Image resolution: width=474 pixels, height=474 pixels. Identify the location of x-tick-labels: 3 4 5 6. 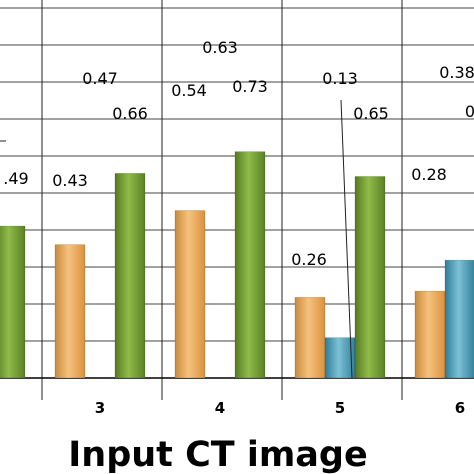
(280, 408).